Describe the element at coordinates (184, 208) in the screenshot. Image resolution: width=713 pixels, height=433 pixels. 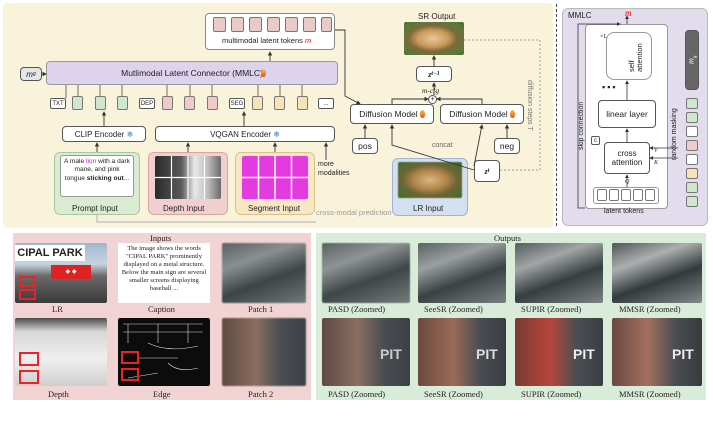
I see `depth-input-label: Depth Input` at that location.